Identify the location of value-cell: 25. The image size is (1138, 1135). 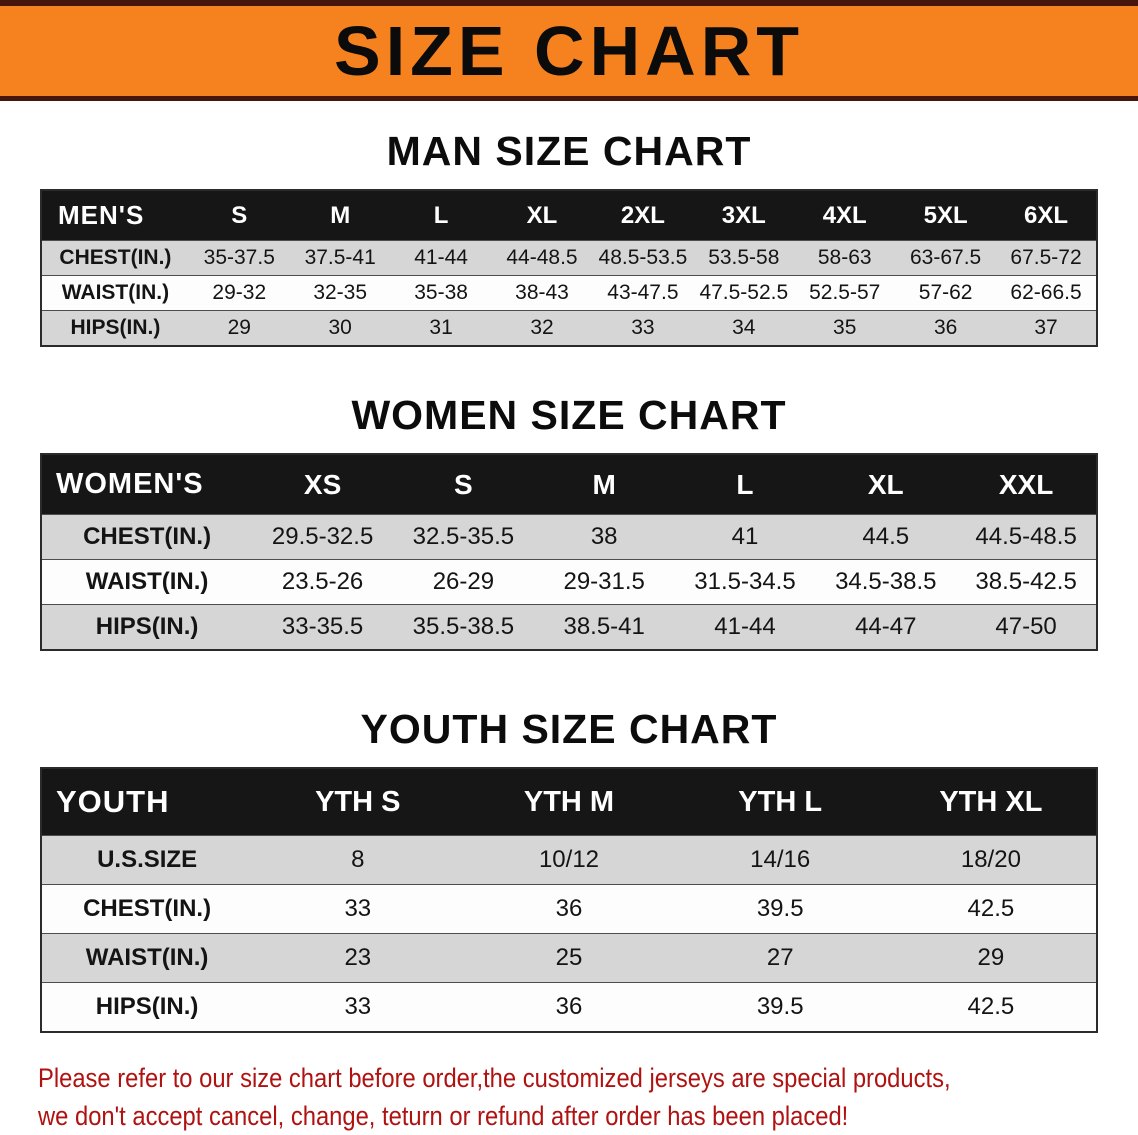
(569, 958).